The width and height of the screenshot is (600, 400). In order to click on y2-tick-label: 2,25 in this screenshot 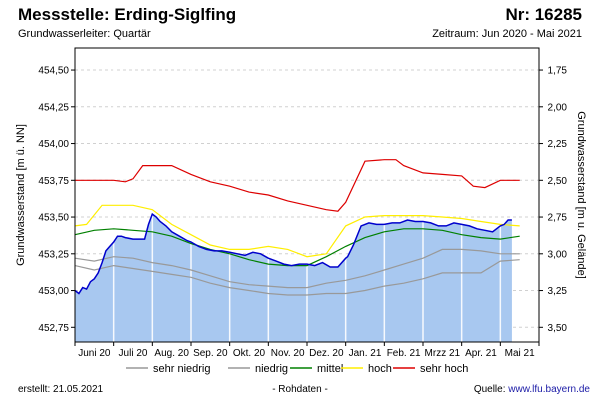, I will do `click(558, 144)`.